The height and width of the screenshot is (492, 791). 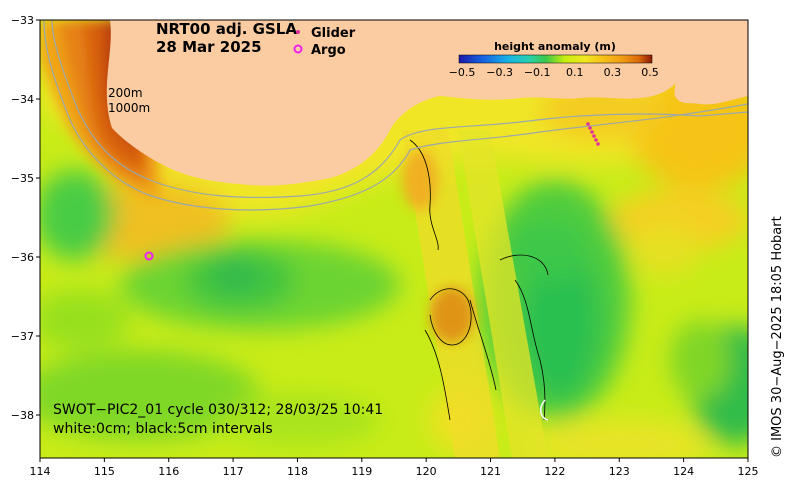 I want to click on y-tick-label: −33, so click(x=22, y=20).